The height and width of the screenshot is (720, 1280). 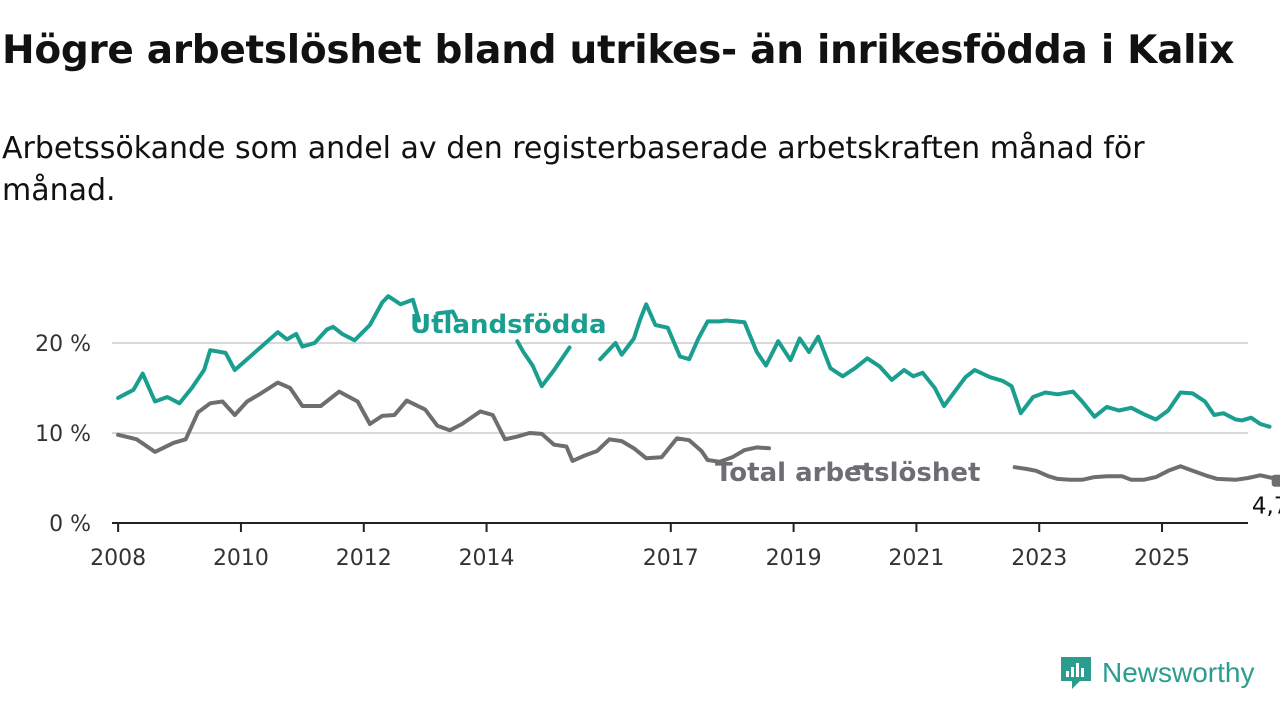 What do you see at coordinates (1076, 673) in the screenshot?
I see `newsworthy-logo-icon` at bounding box center [1076, 673].